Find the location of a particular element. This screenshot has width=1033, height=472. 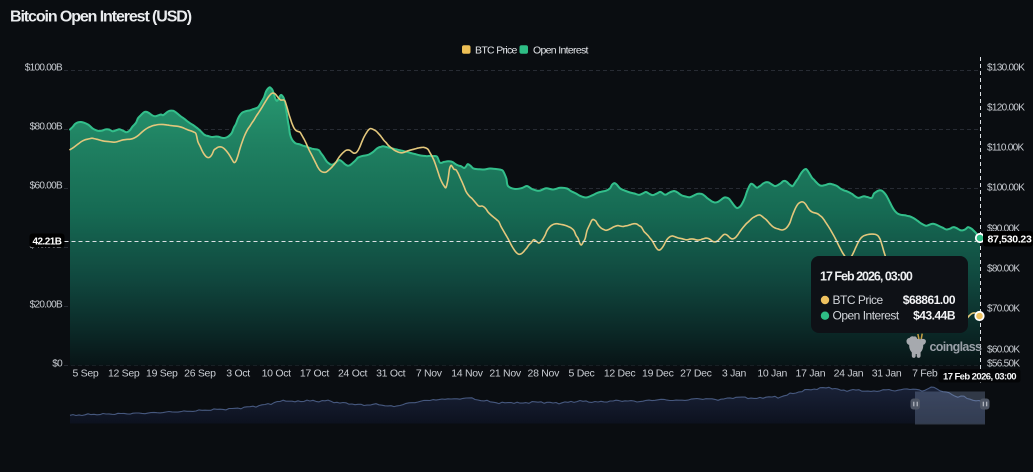

svg-text: $60.00K is located at coordinates (1003, 350).